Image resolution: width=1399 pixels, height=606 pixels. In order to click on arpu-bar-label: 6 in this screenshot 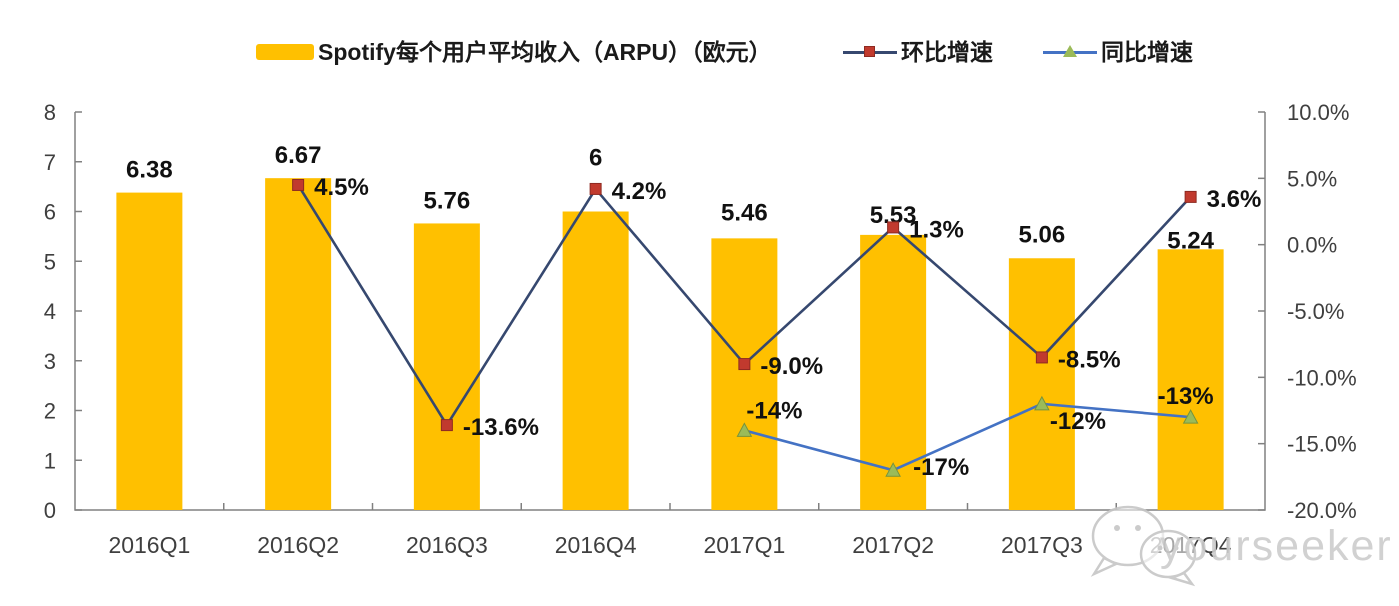, I will do `click(595, 158)`.